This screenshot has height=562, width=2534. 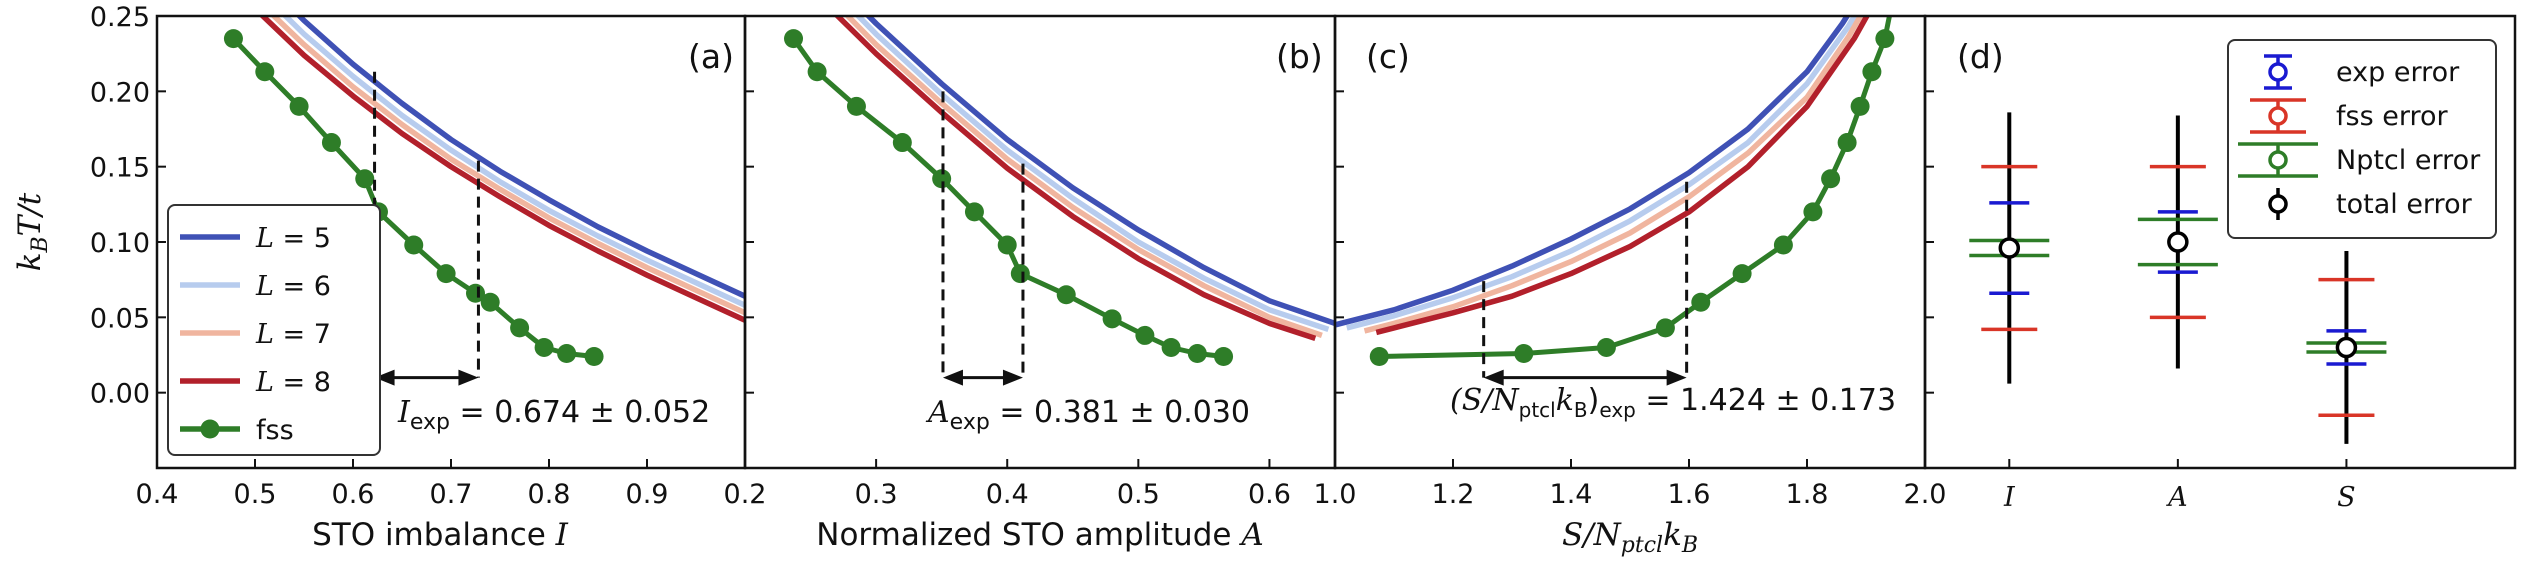 What do you see at coordinates (353, 494) in the screenshot?
I see `x-tick-label: 0.6` at bounding box center [353, 494].